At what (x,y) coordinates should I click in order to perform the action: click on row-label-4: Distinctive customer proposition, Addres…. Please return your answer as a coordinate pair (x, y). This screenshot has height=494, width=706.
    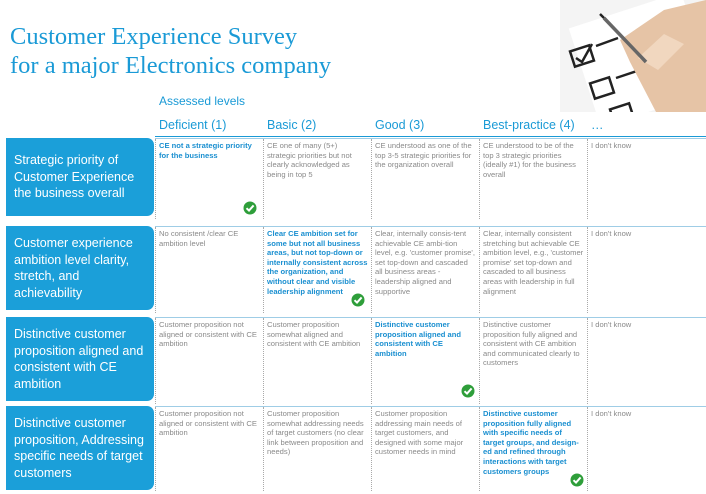
    Looking at the image, I should click on (80, 448).